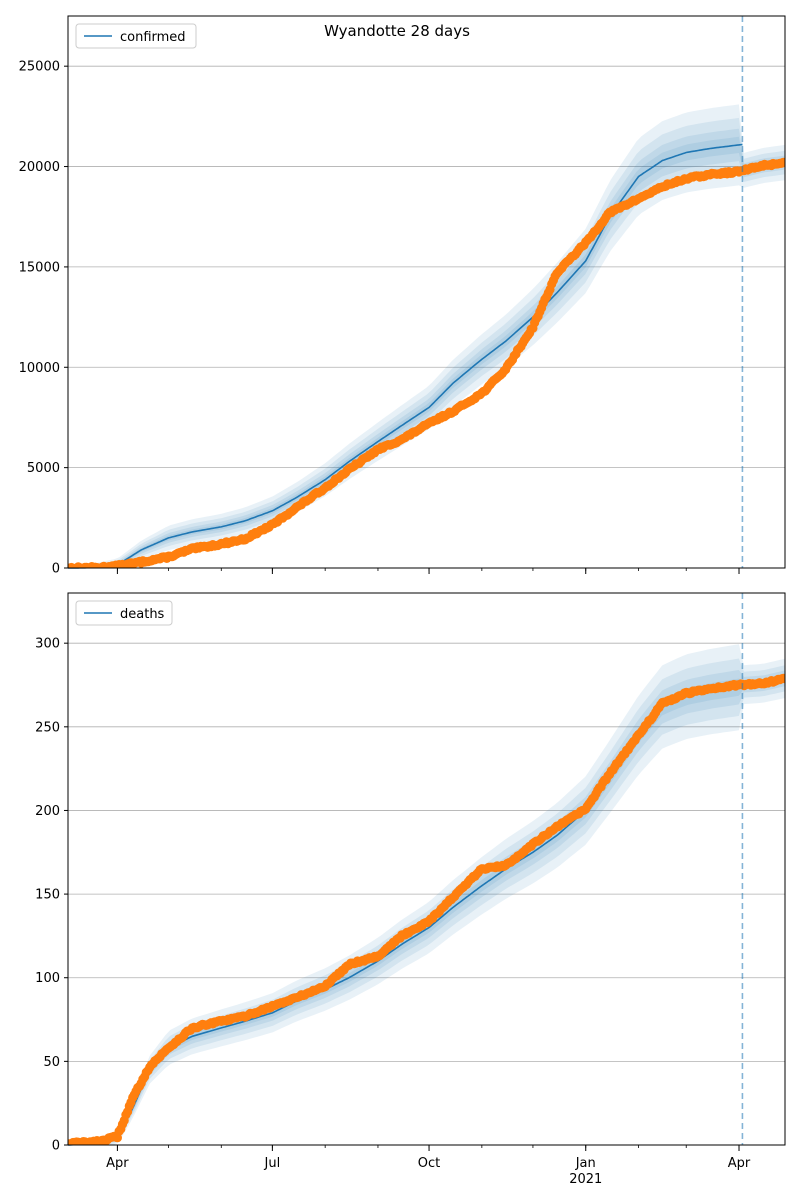 This screenshot has width=800, height=1200. What do you see at coordinates (585, 1163) in the screenshot?
I see `x-tick-label: Jan` at bounding box center [585, 1163].